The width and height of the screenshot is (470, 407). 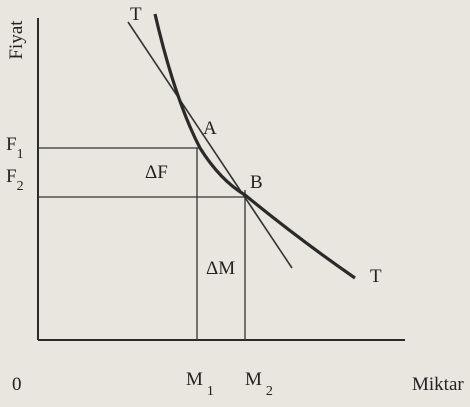 What do you see at coordinates (200, 384) in the screenshot?
I see `m1-label: M1` at bounding box center [200, 384].